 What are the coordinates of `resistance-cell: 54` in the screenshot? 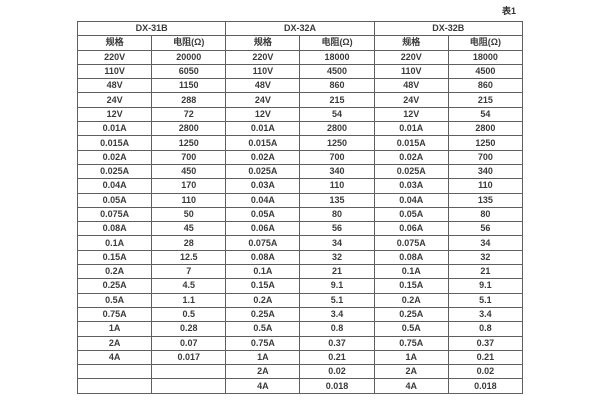 It's located at (485, 114).